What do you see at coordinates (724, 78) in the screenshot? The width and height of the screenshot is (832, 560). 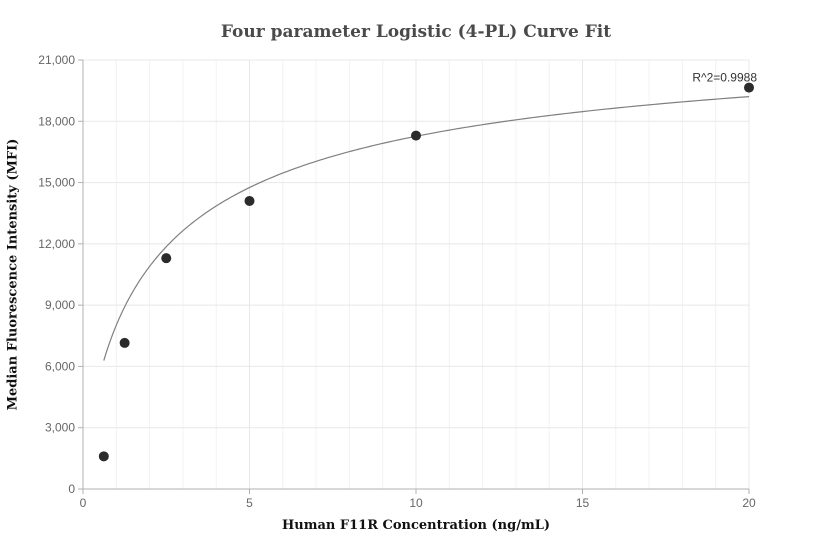 I see `r-squared-annotation: R^2=0.9988` at bounding box center [724, 78].